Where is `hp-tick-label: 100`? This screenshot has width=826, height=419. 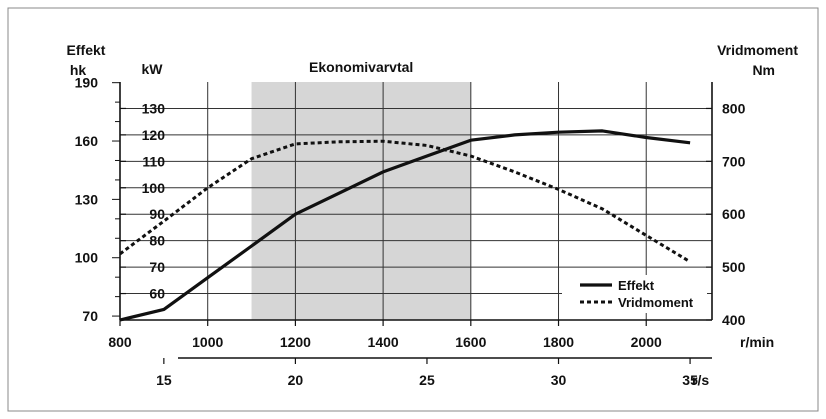
hp-tick-label: 100 is located at coordinates (87, 258).